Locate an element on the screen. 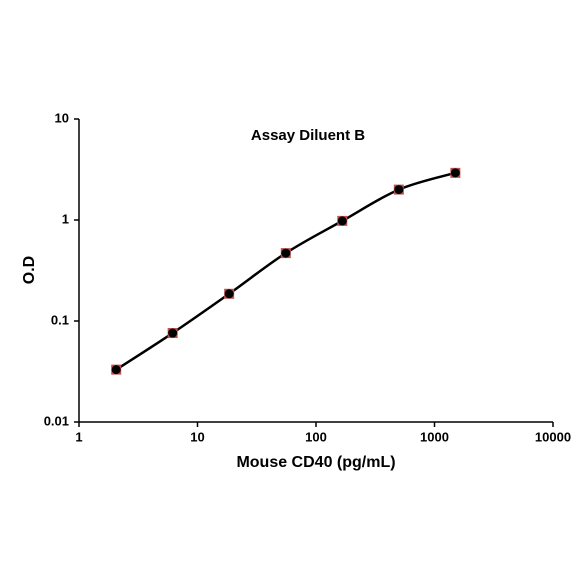 The width and height of the screenshot is (584, 584). x-axis-label: Mouse CD40 (pg/mL) is located at coordinates (315, 462).